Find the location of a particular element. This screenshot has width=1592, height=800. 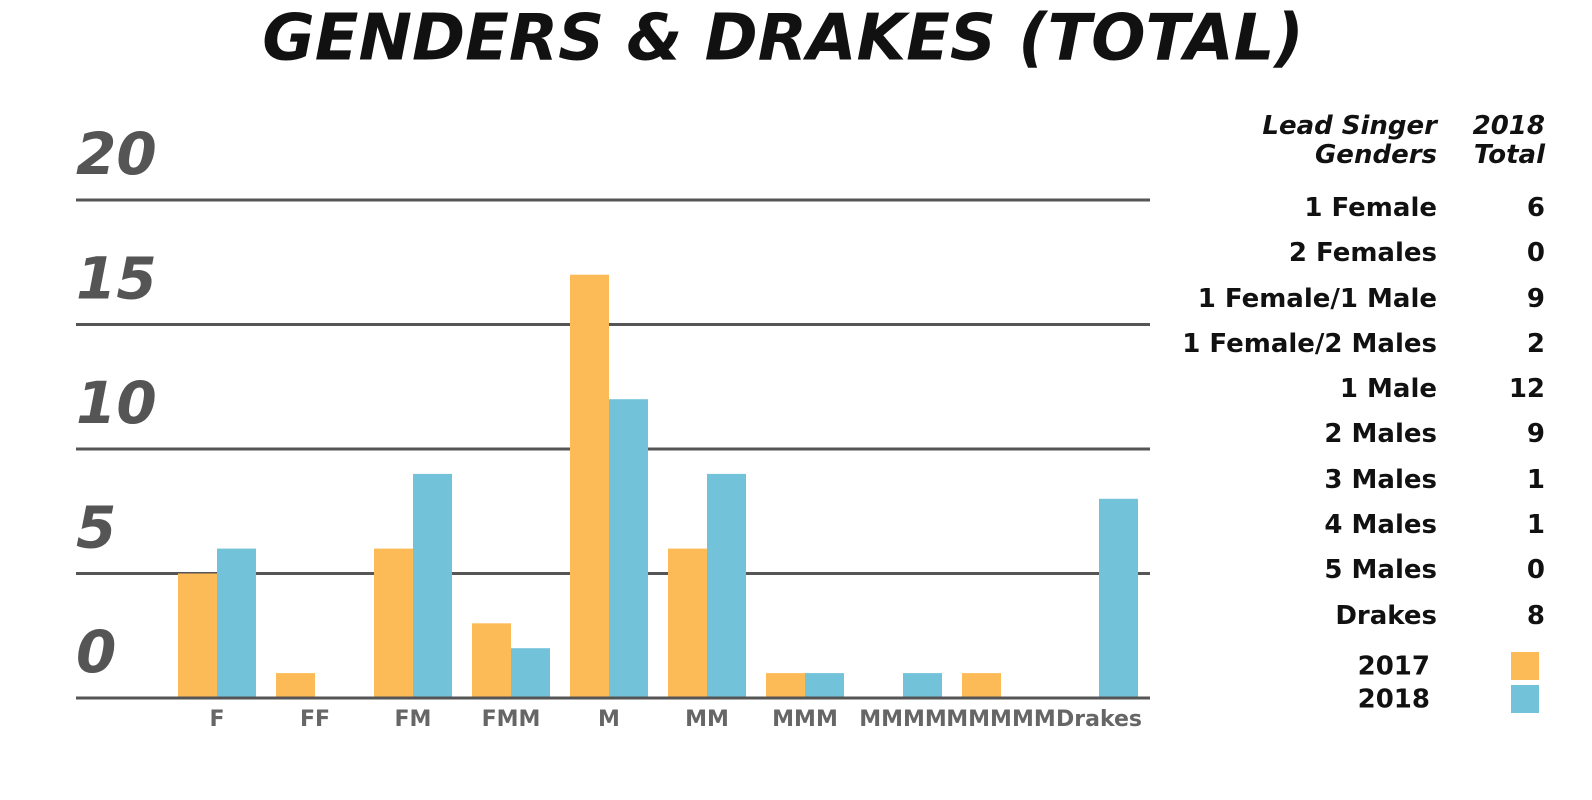

x-tick-label: M is located at coordinates (609, 719).